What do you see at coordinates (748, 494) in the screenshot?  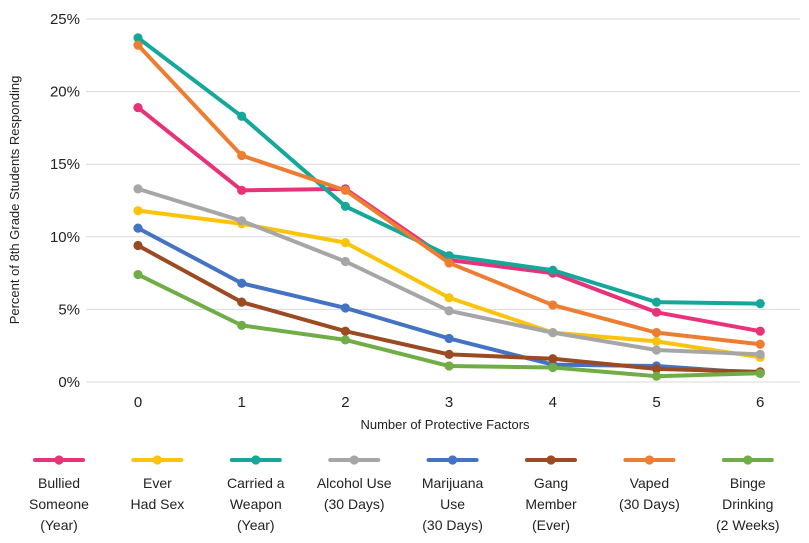 I see `legend-item: Binge Drinking (2 Weeks)` at bounding box center [748, 494].